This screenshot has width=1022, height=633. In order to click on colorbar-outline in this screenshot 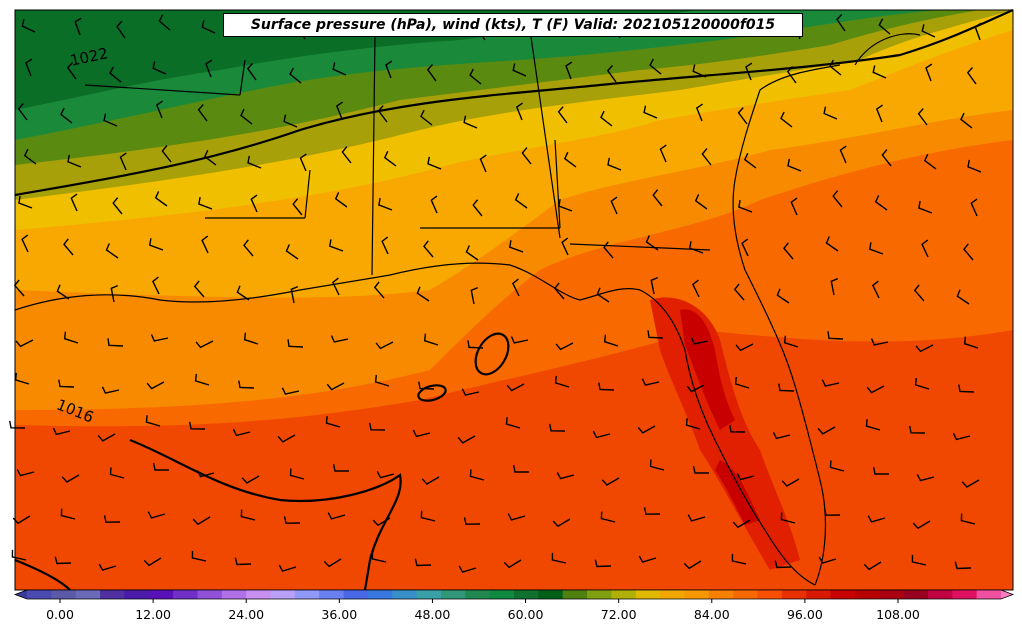, I will do `click(514, 594)`.